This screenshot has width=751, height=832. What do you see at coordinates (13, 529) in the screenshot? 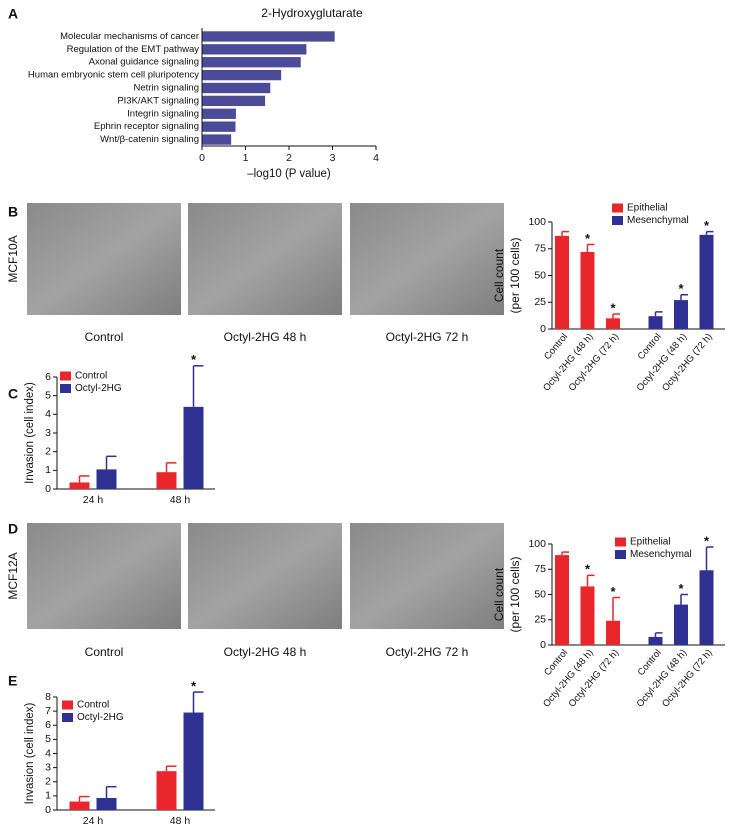
I see `panel-letter: D` at bounding box center [13, 529].